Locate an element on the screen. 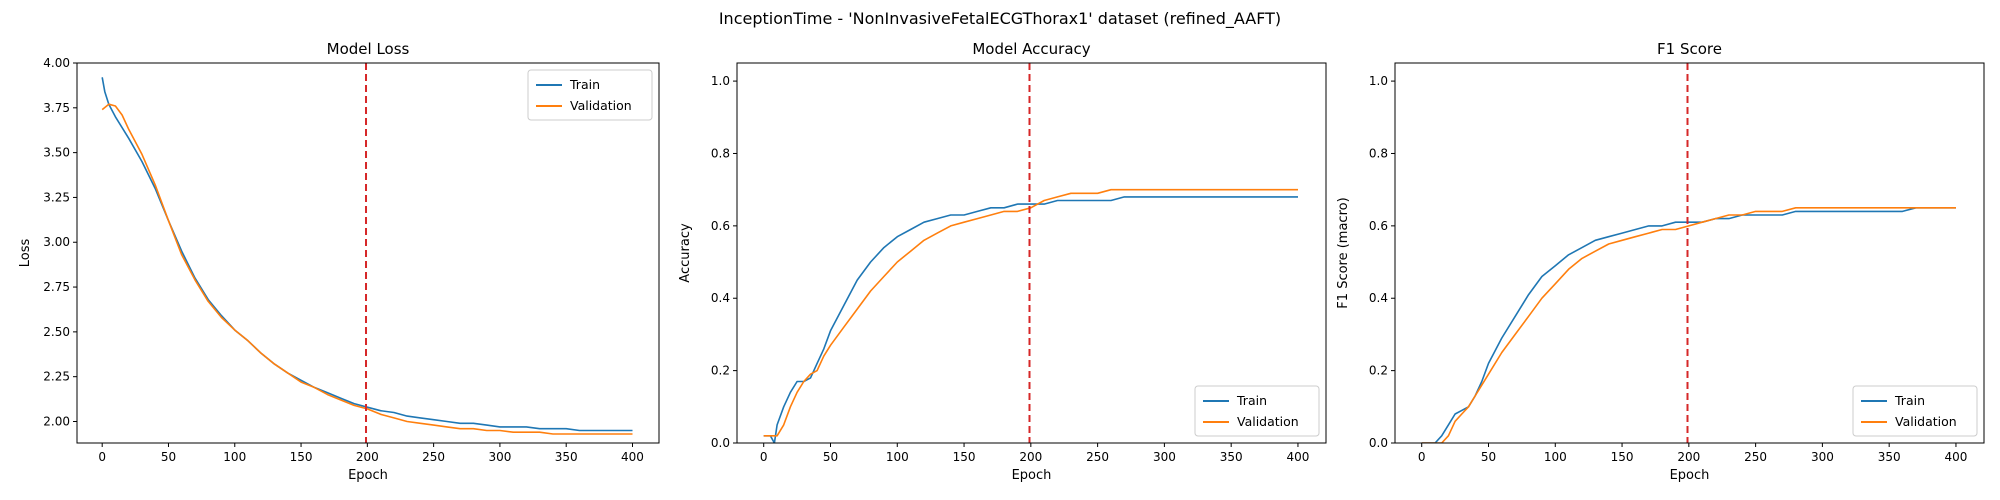 The image size is (2000, 500). series-line-train is located at coordinates (1030, 319).